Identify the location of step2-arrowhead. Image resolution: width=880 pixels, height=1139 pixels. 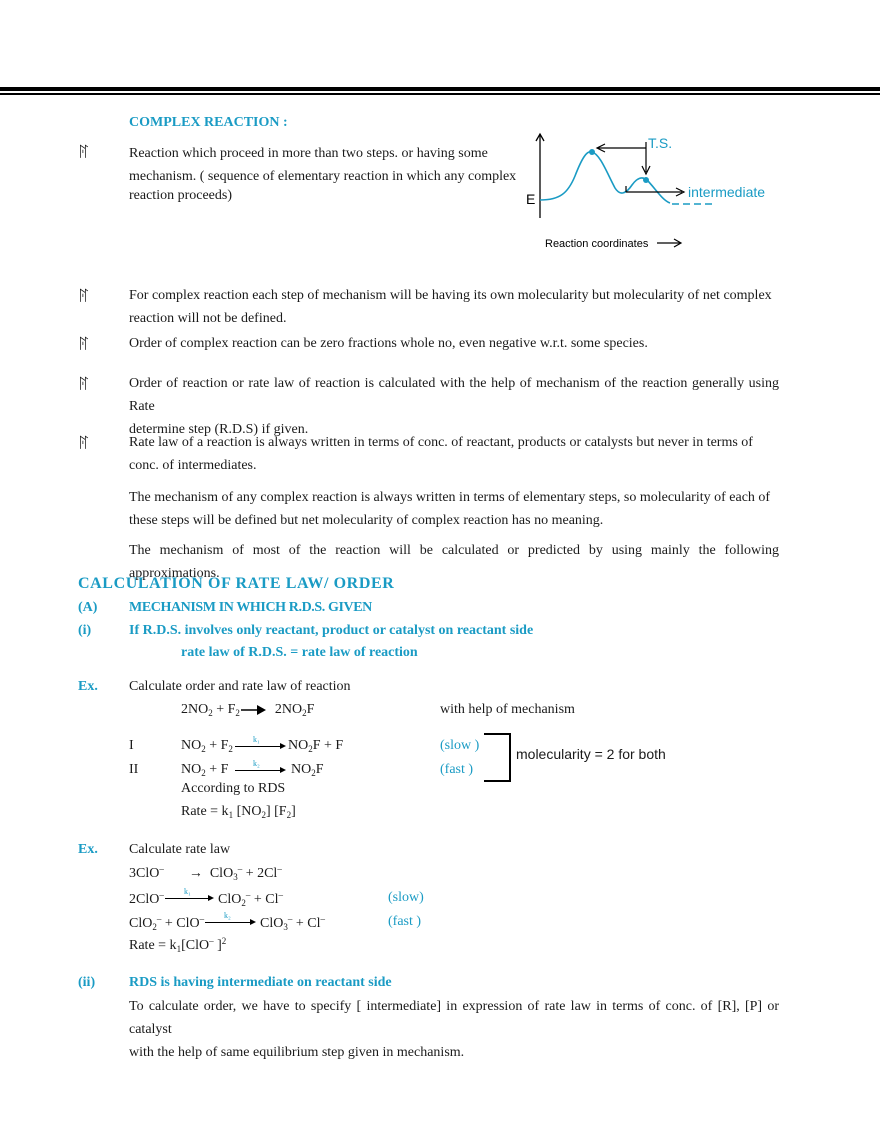
(283, 770).